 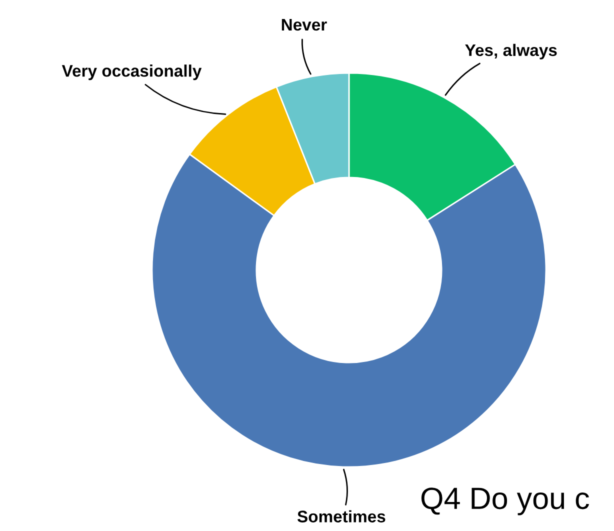 What do you see at coordinates (505, 502) in the screenshot?
I see `text: Q4 Do you c` at bounding box center [505, 502].